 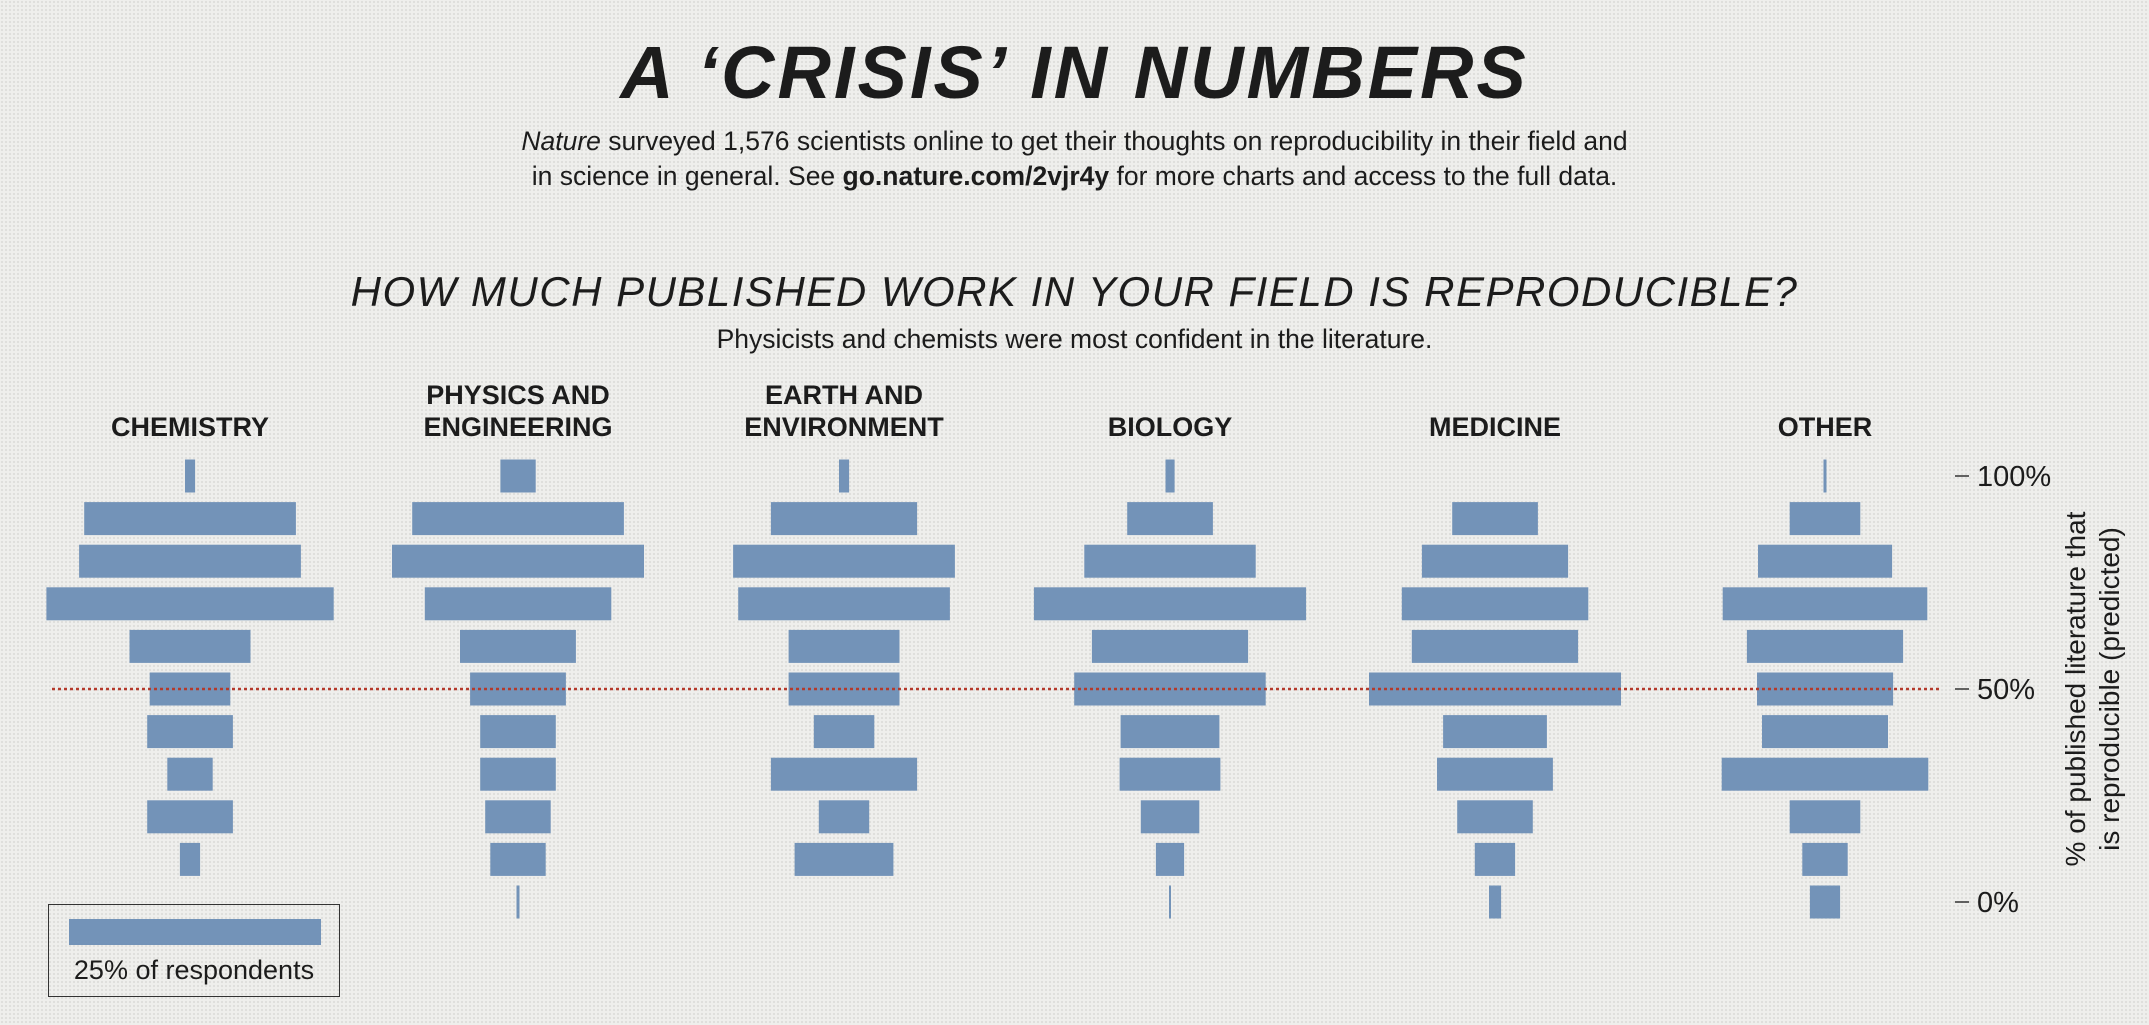 What do you see at coordinates (518, 519) in the screenshot?
I see `bar-physics-and-engineering-90pct` at bounding box center [518, 519].